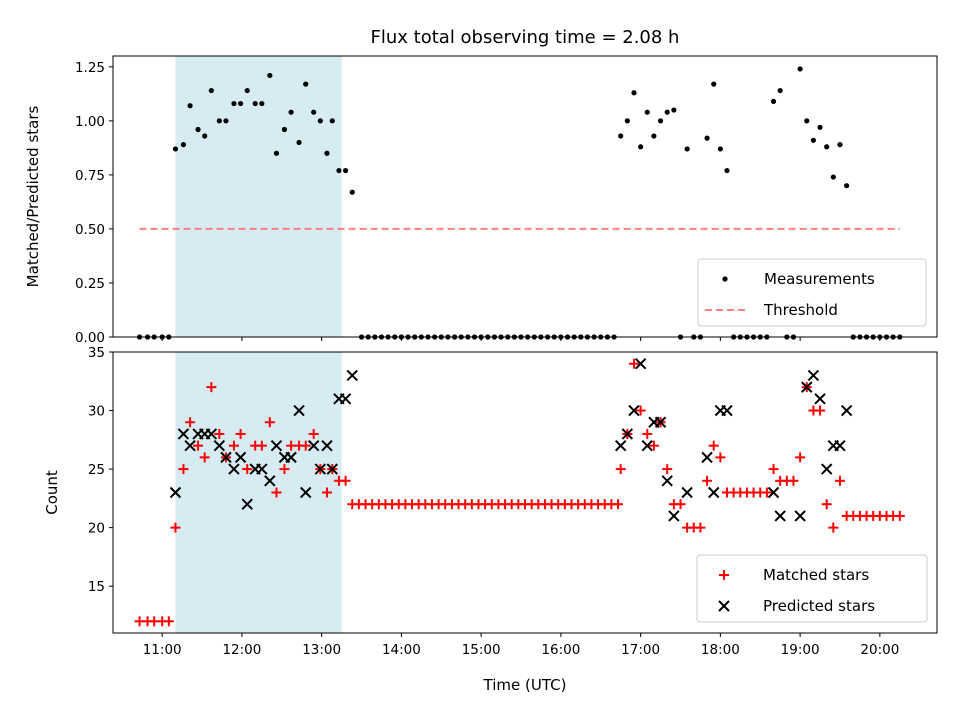 This screenshot has width=960, height=720. I want to click on x-tick-label: 17:00, so click(640, 650).